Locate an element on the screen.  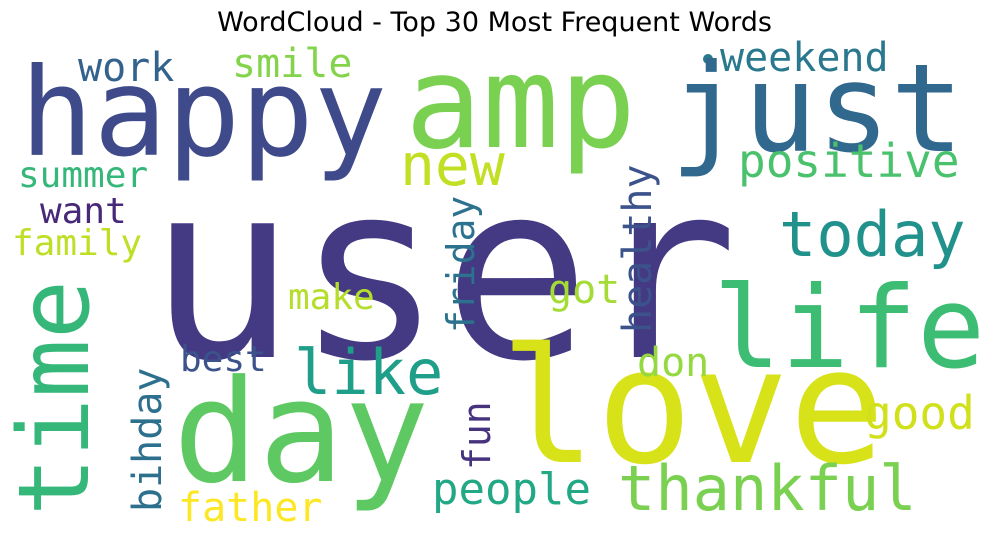
word-just: just is located at coordinates (817, 109).